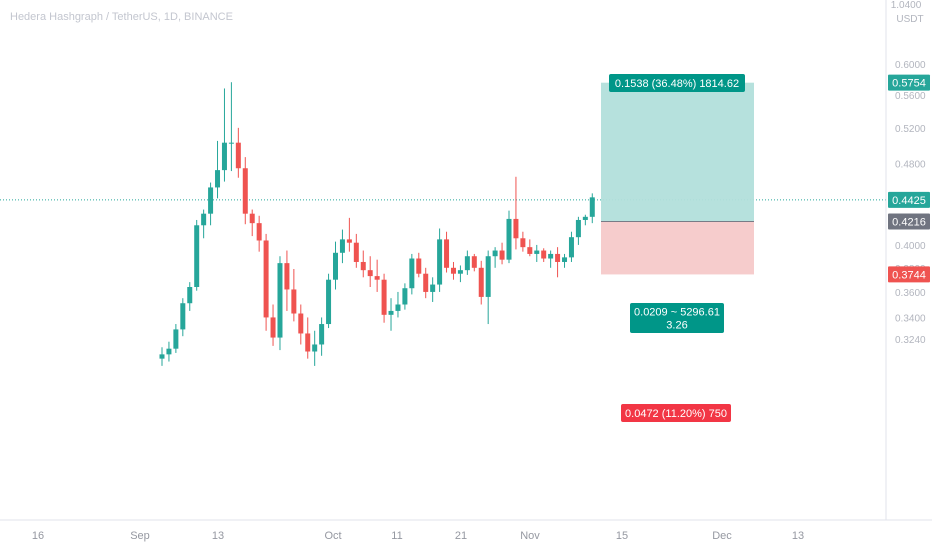  I want to click on target-label-text: 0.1538 (36.48%) 1814.62, so click(677, 84).